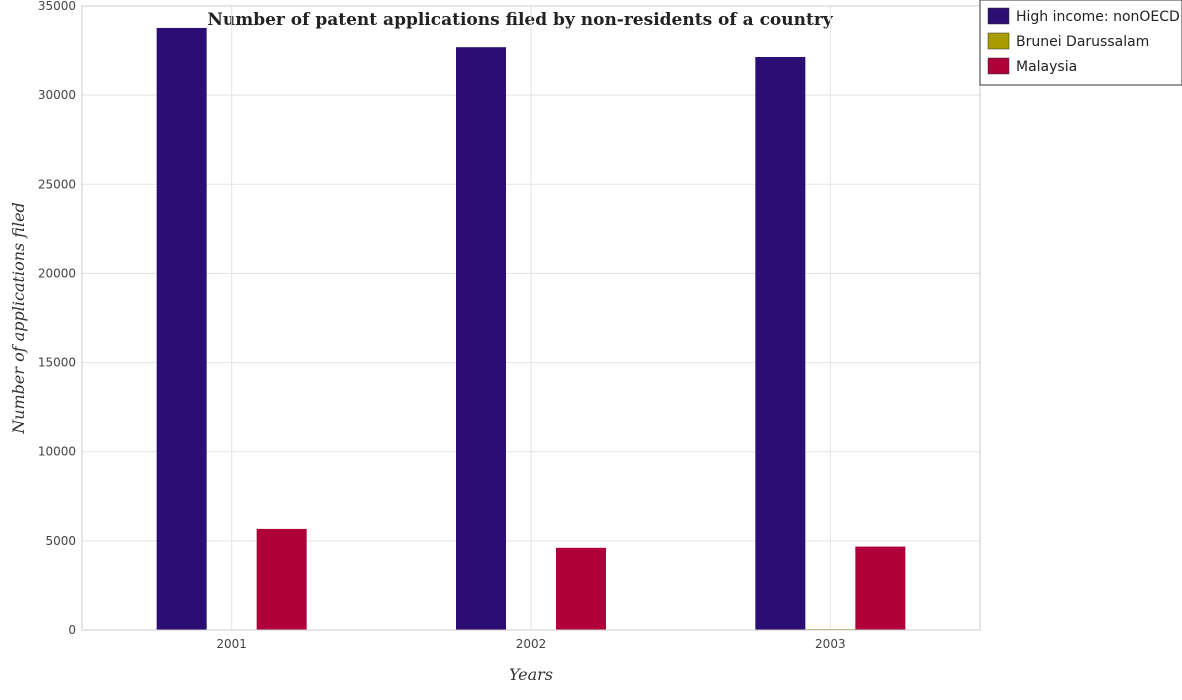 This screenshot has height=700, width=1182. What do you see at coordinates (231, 644) in the screenshot?
I see `x-tick-label: 2001` at bounding box center [231, 644].